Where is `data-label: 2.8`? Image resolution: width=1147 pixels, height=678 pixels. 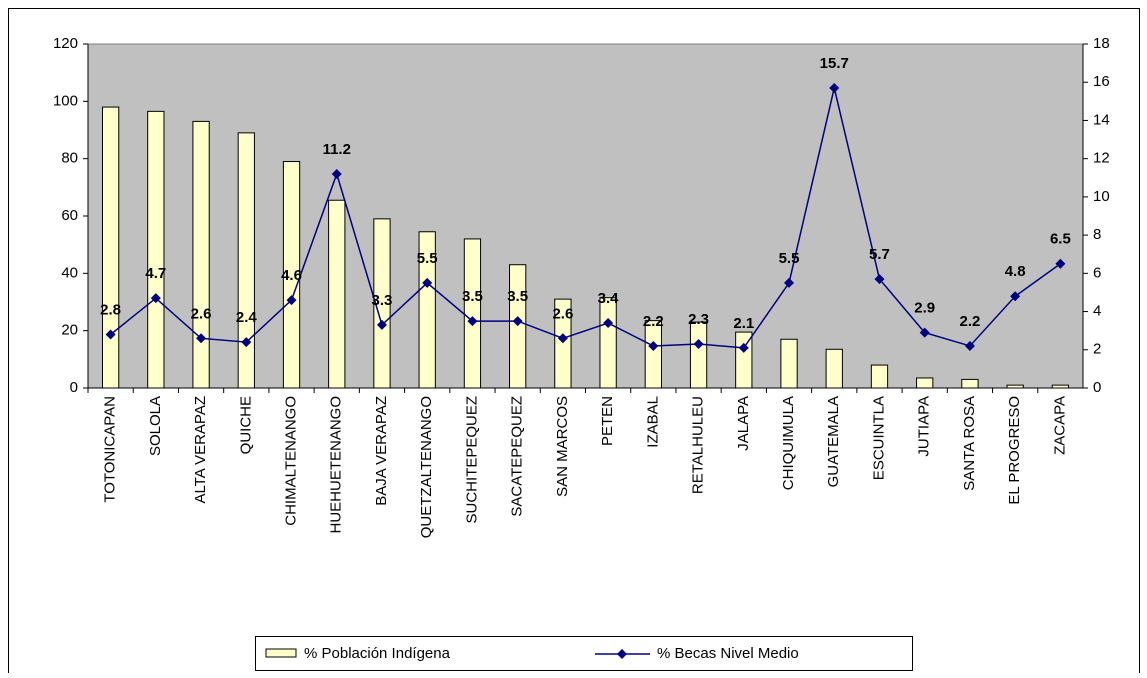
data-label: 2.8 is located at coordinates (110, 309).